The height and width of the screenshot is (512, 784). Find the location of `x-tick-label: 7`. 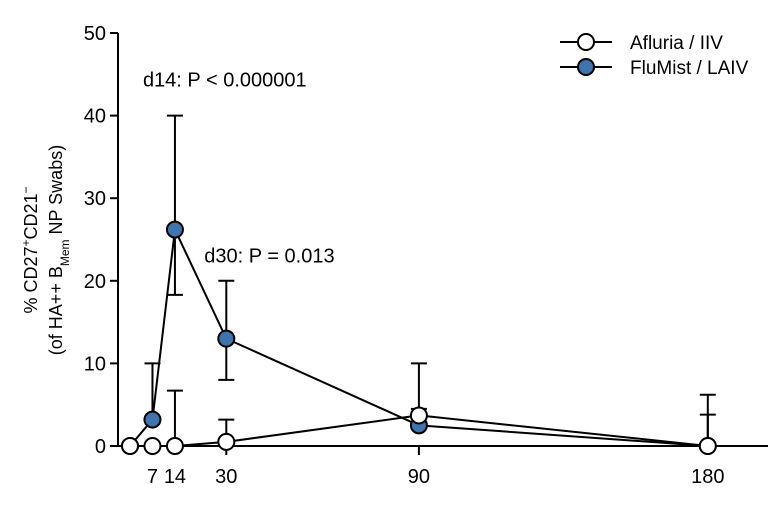

x-tick-label: 7 is located at coordinates (152, 477).